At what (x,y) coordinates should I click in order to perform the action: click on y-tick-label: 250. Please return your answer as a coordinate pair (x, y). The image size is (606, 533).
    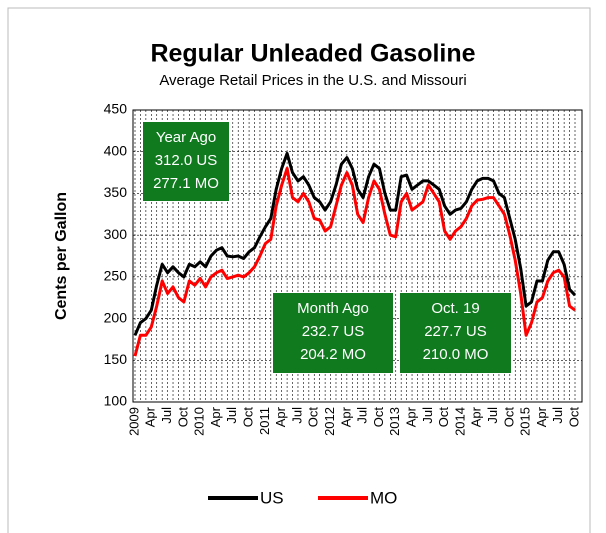
    Looking at the image, I should click on (116, 276).